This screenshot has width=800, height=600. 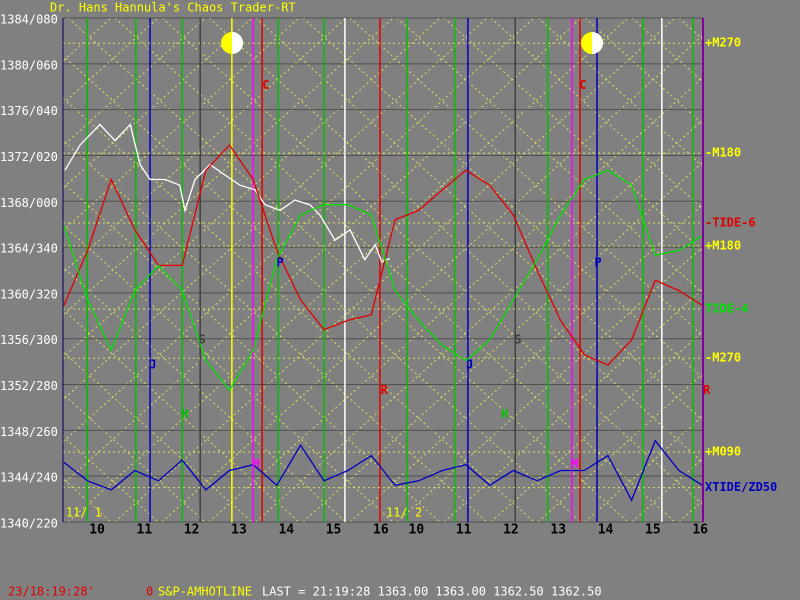 What do you see at coordinates (29, 524) in the screenshot?
I see `y-tick-label: 1340/220` at bounding box center [29, 524].